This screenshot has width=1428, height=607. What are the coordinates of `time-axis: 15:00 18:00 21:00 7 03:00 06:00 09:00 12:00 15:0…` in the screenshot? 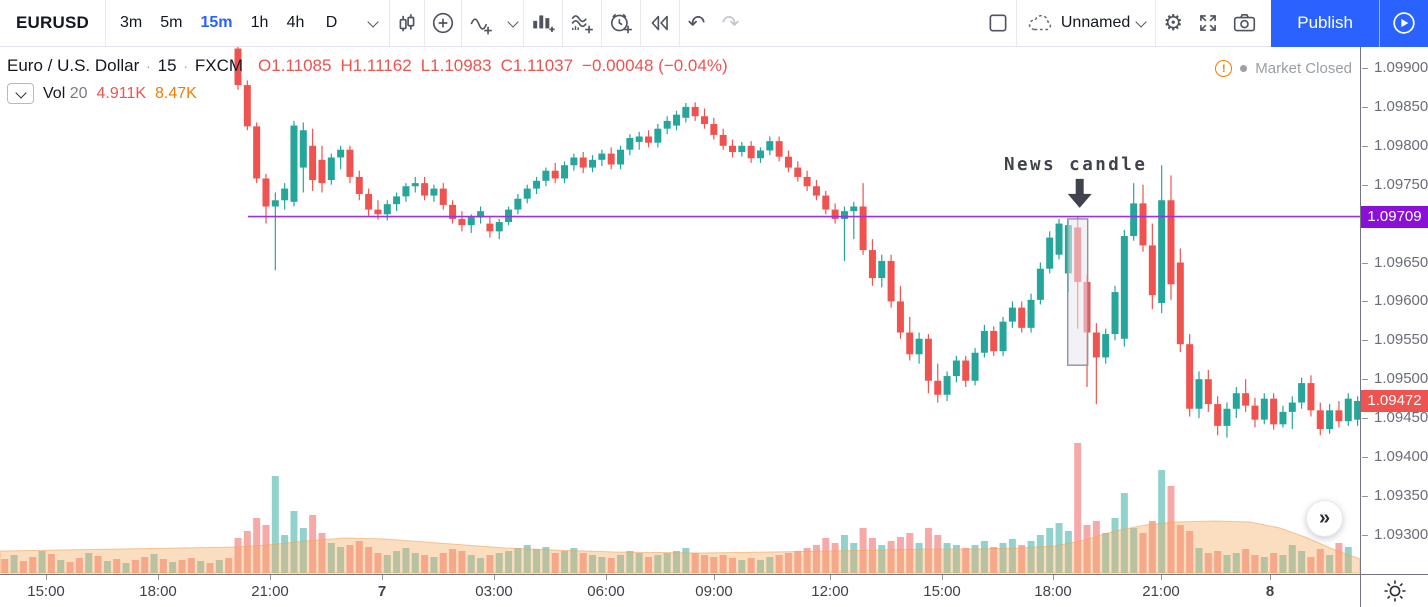 It's located at (680, 591).